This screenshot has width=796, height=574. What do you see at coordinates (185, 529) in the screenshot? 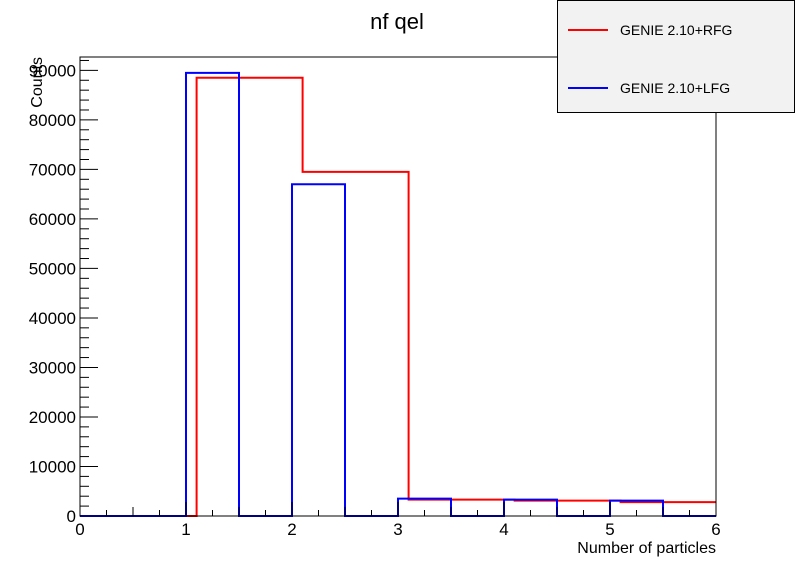
I see `x-tick-label: 1` at bounding box center [185, 529].